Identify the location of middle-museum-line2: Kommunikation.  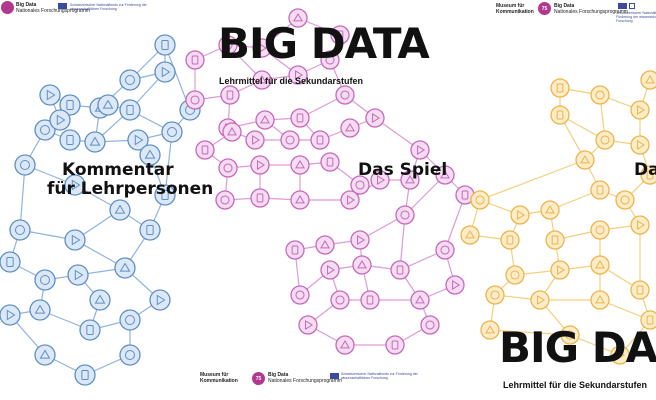
(219, 381).